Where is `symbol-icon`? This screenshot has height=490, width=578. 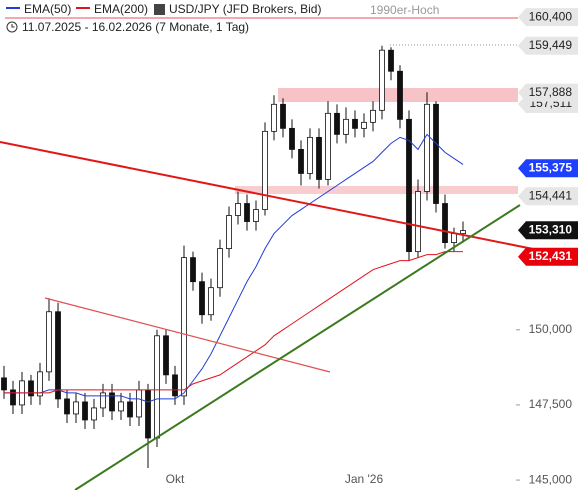 symbol-icon is located at coordinates (159, 9).